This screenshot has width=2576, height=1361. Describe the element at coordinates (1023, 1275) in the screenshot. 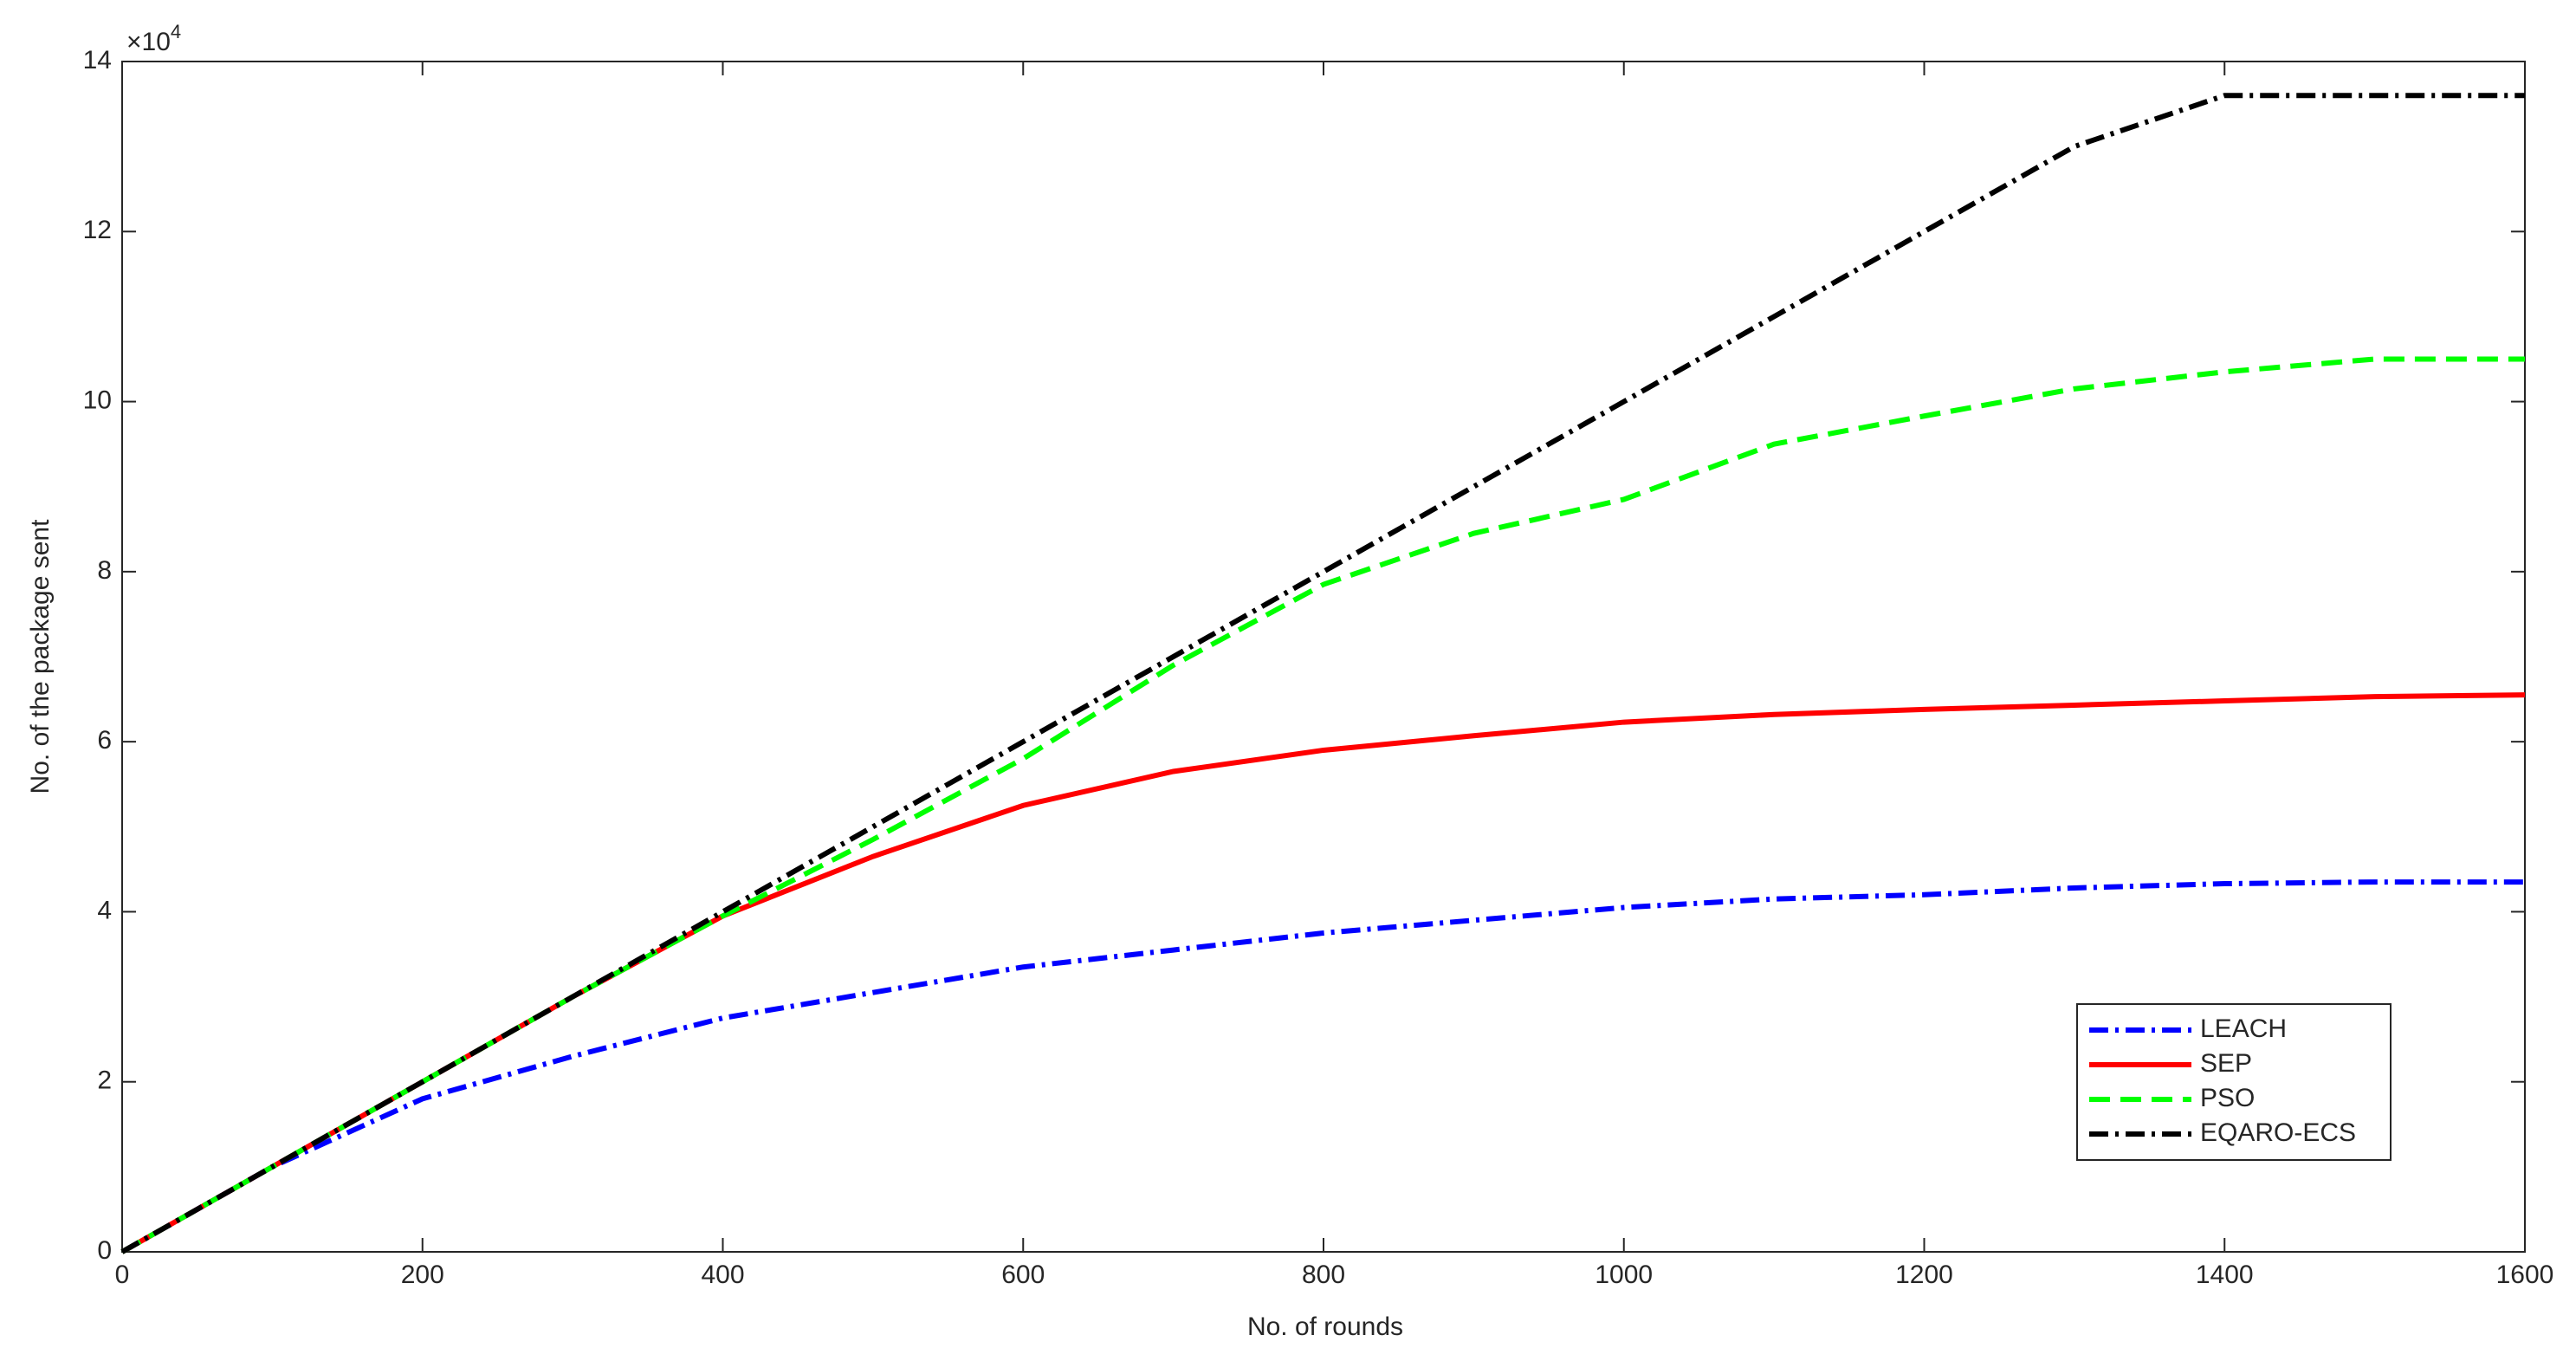

I see `x-tick-label: 600` at that location.